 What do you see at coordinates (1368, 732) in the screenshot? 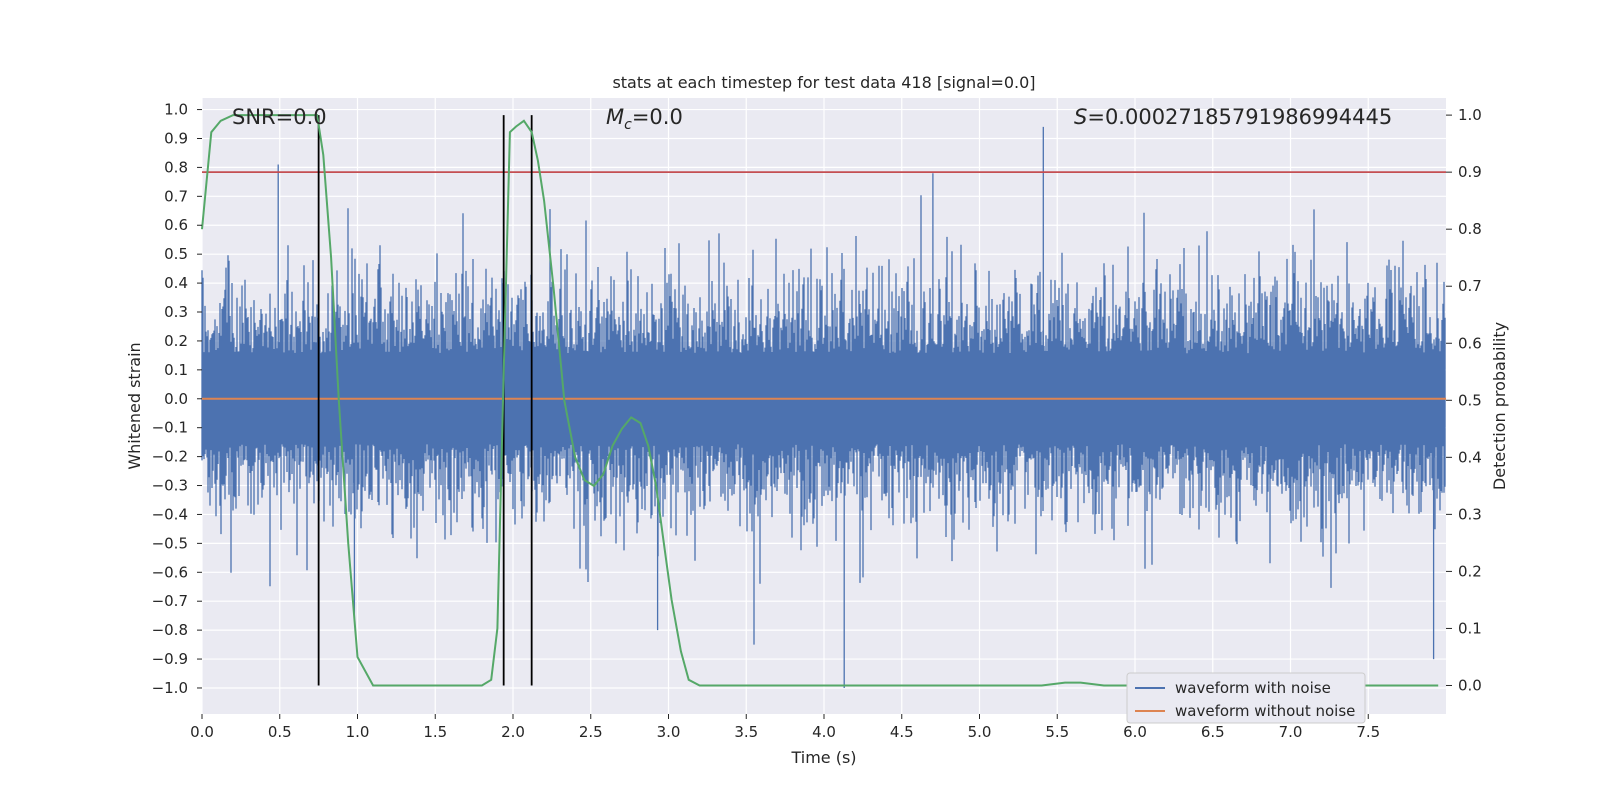
I see `x-tick-label: 7.5` at bounding box center [1368, 732].